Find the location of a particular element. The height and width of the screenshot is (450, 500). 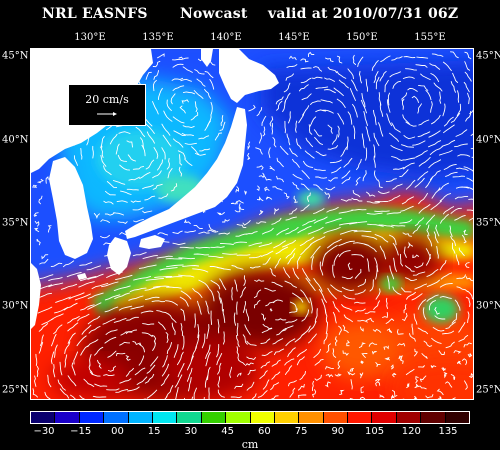

colorbar-segment is located at coordinates (189, 417).